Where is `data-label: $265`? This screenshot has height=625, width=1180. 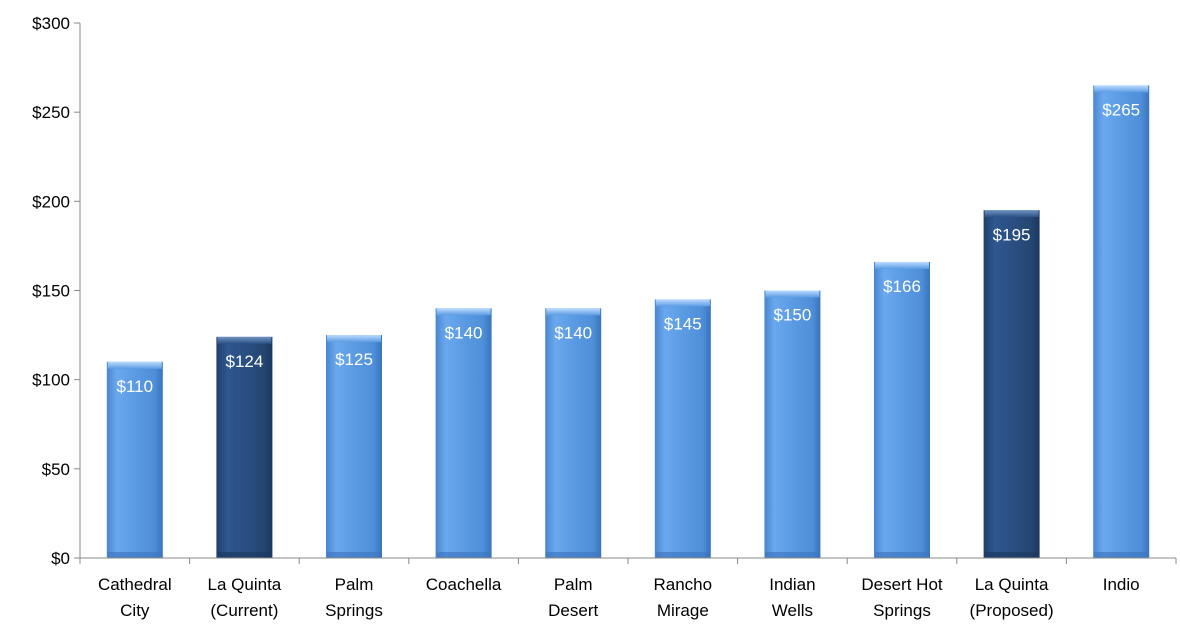 data-label: $265 is located at coordinates (1121, 109).